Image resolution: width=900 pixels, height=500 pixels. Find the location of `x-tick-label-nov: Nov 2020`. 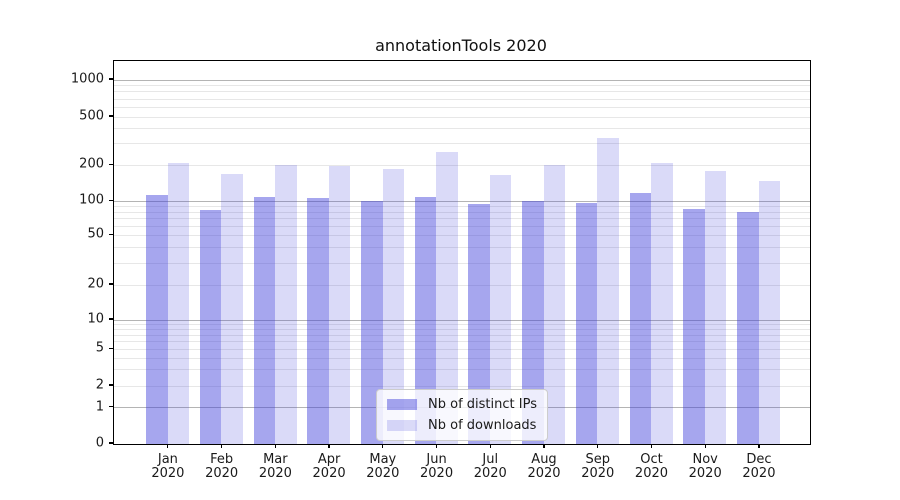

x-tick-label-nov: Nov 2020 is located at coordinates (705, 466).